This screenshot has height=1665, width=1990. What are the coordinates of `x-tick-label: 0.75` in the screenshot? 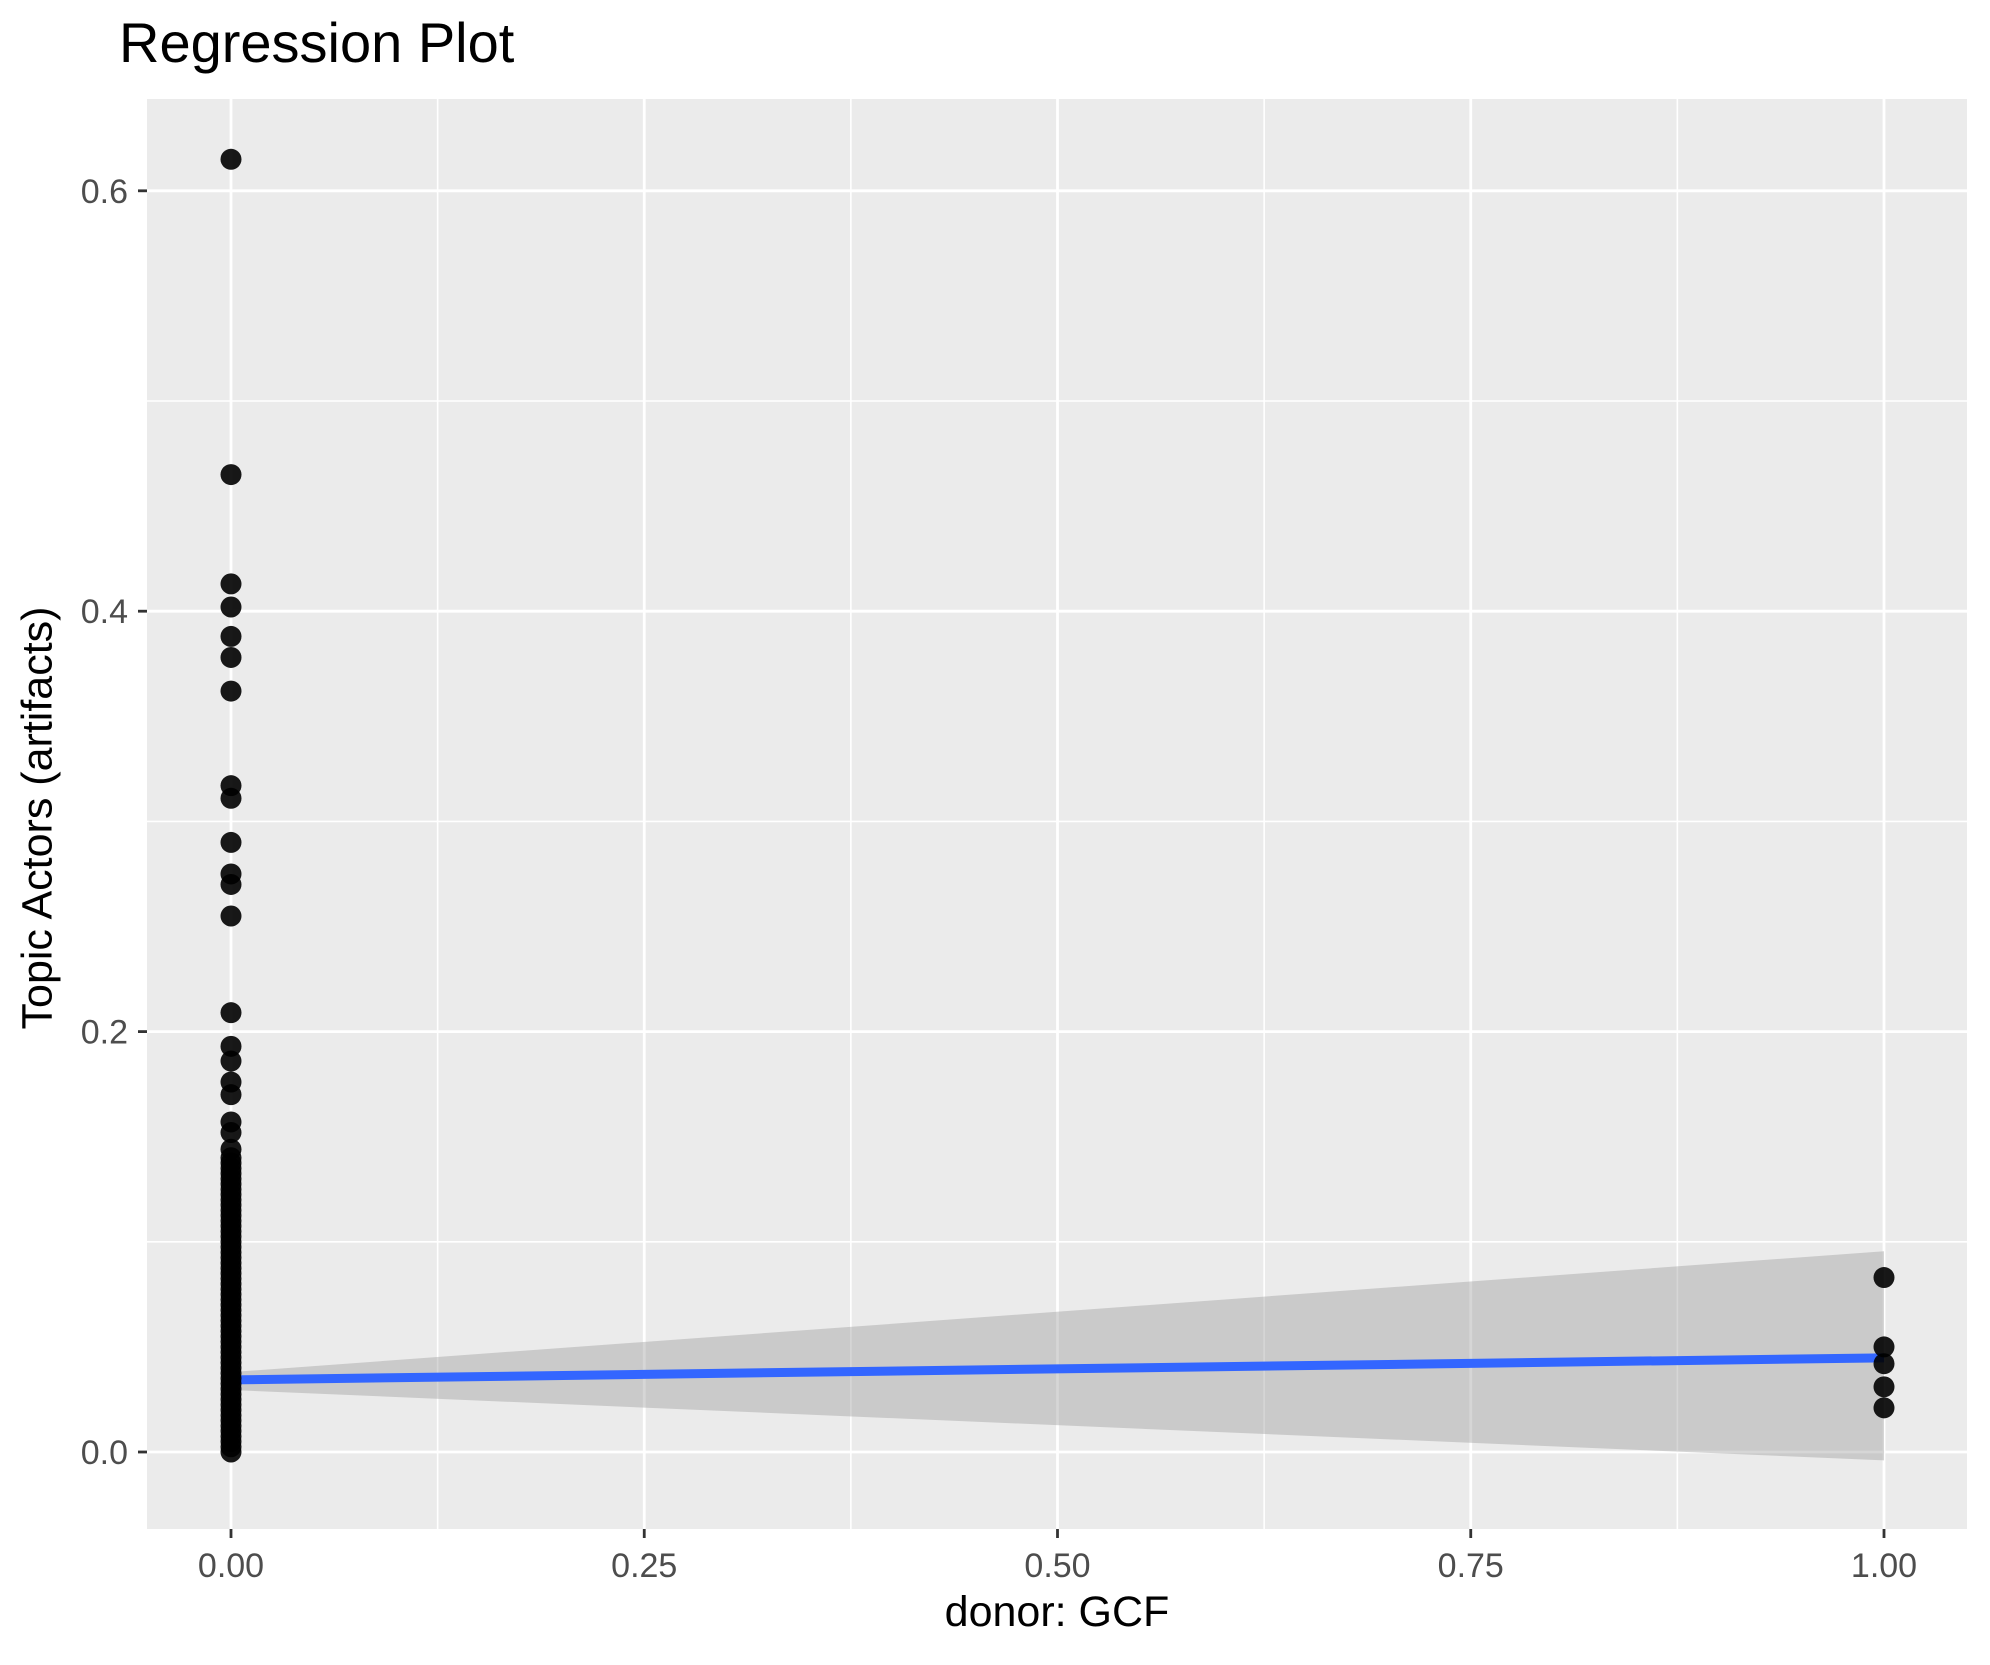 It's located at (1471, 1566).